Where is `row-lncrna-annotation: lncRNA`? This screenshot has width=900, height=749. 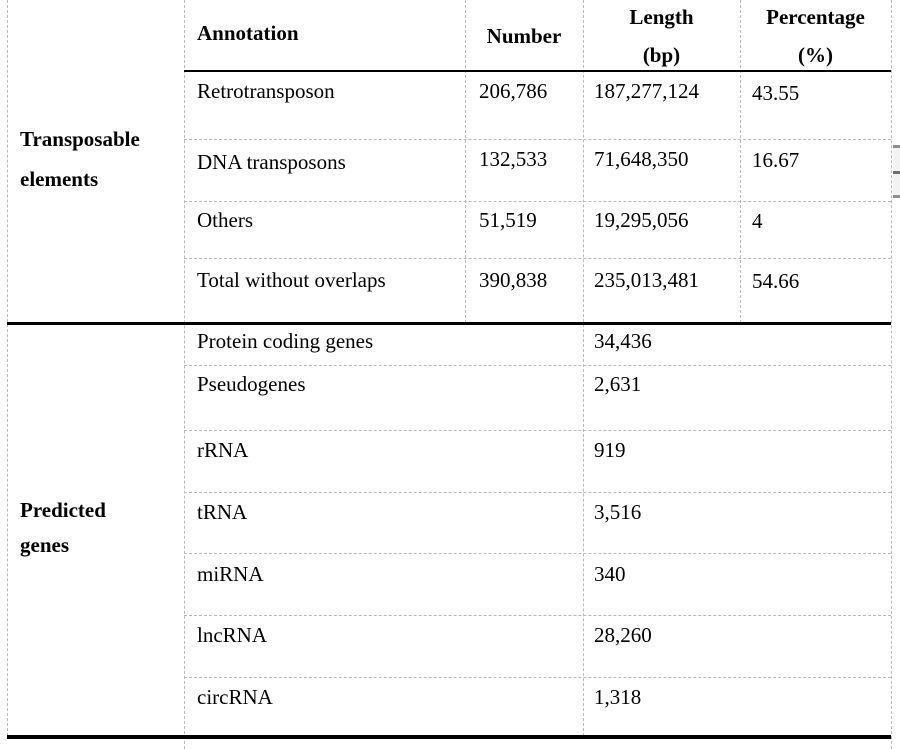 row-lncrna-annotation: lncRNA is located at coordinates (232, 635).